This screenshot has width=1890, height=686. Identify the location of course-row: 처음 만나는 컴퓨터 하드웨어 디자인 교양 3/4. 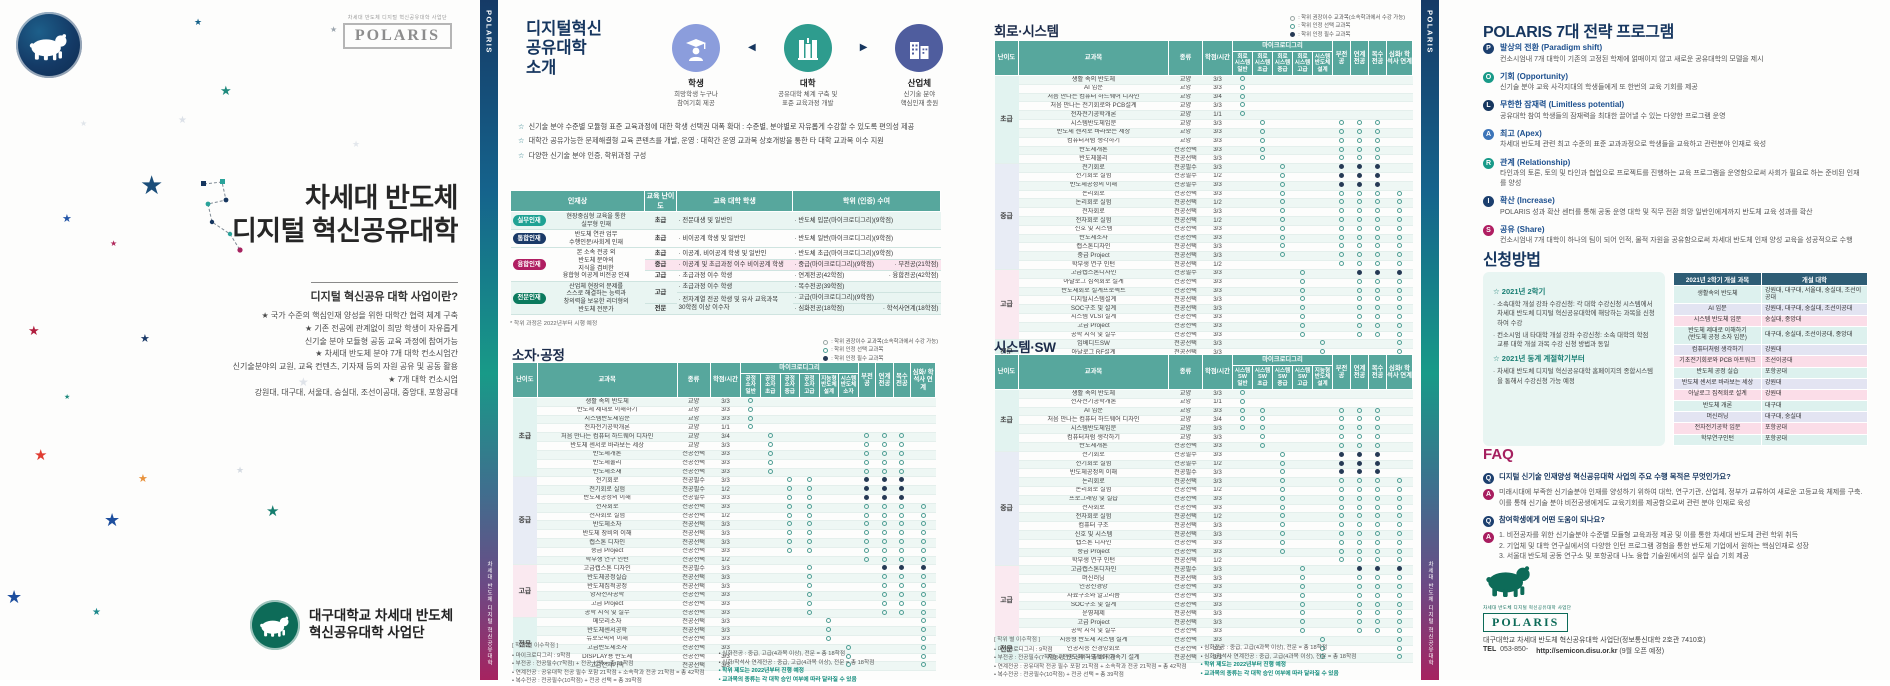
(724, 437).